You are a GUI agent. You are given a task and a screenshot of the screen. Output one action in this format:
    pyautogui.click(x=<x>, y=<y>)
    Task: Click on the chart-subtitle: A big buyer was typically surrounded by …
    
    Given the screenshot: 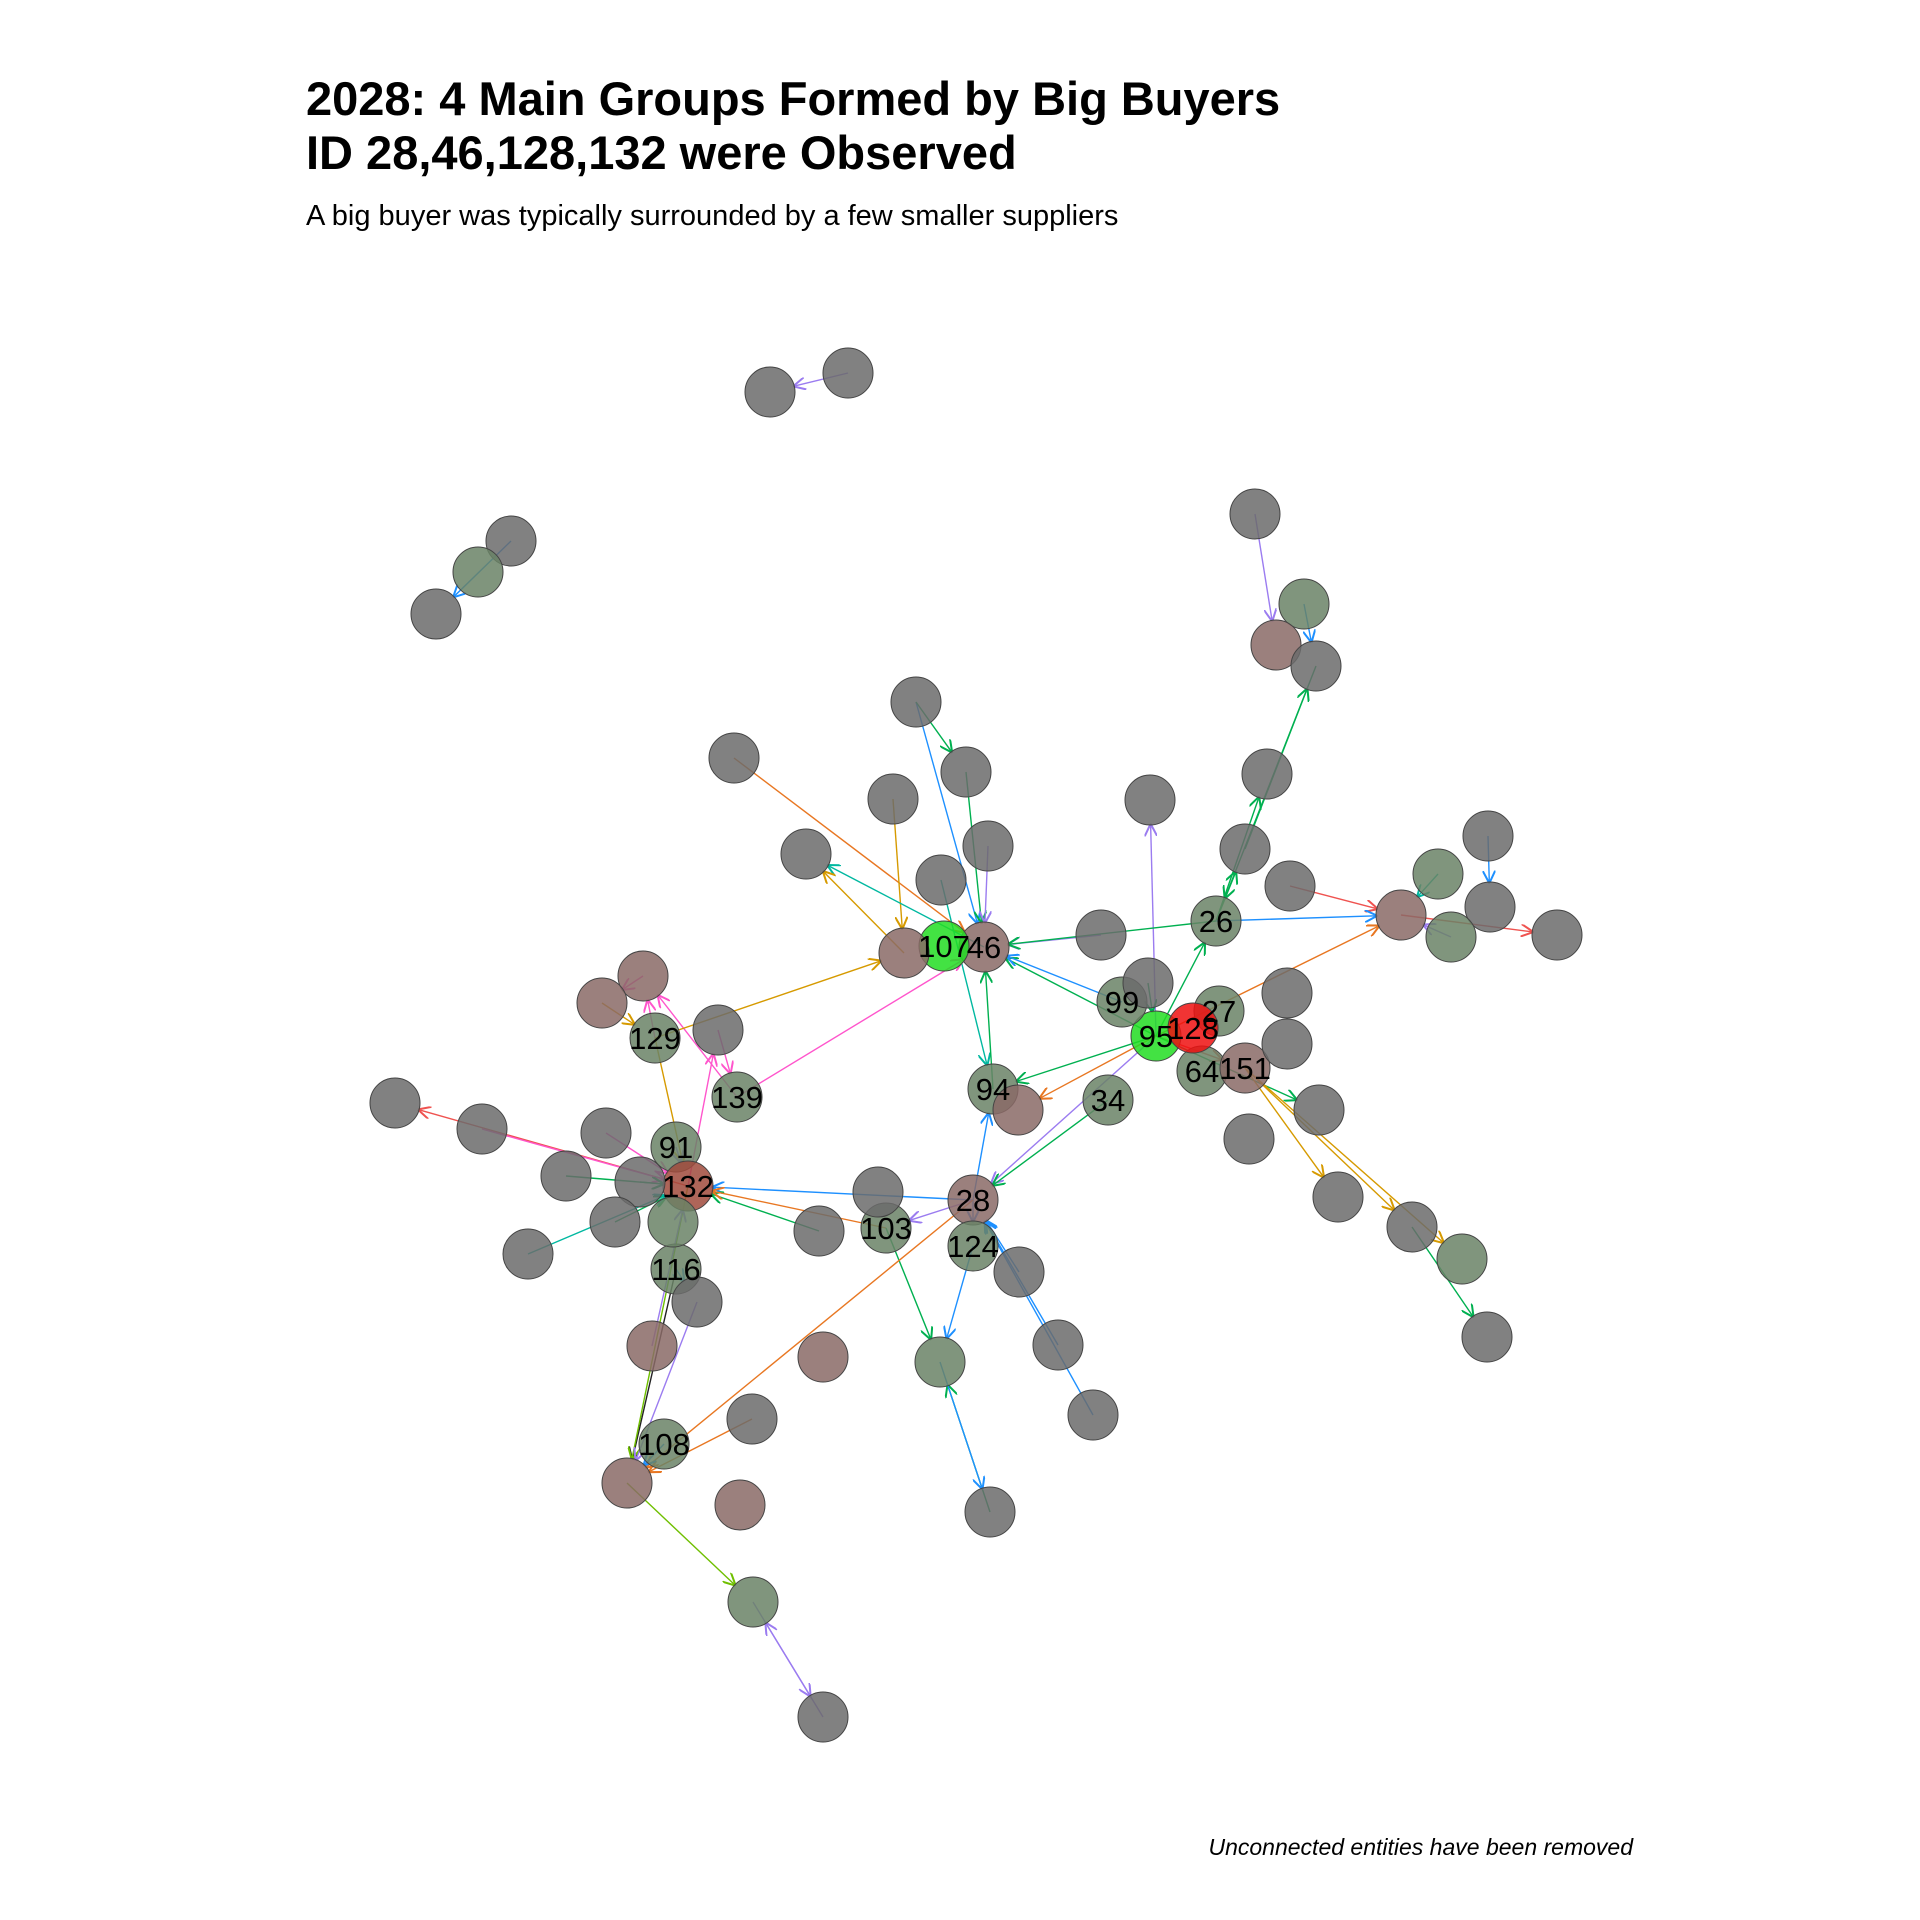 What is the action you would take?
    pyautogui.click(x=712, y=216)
    